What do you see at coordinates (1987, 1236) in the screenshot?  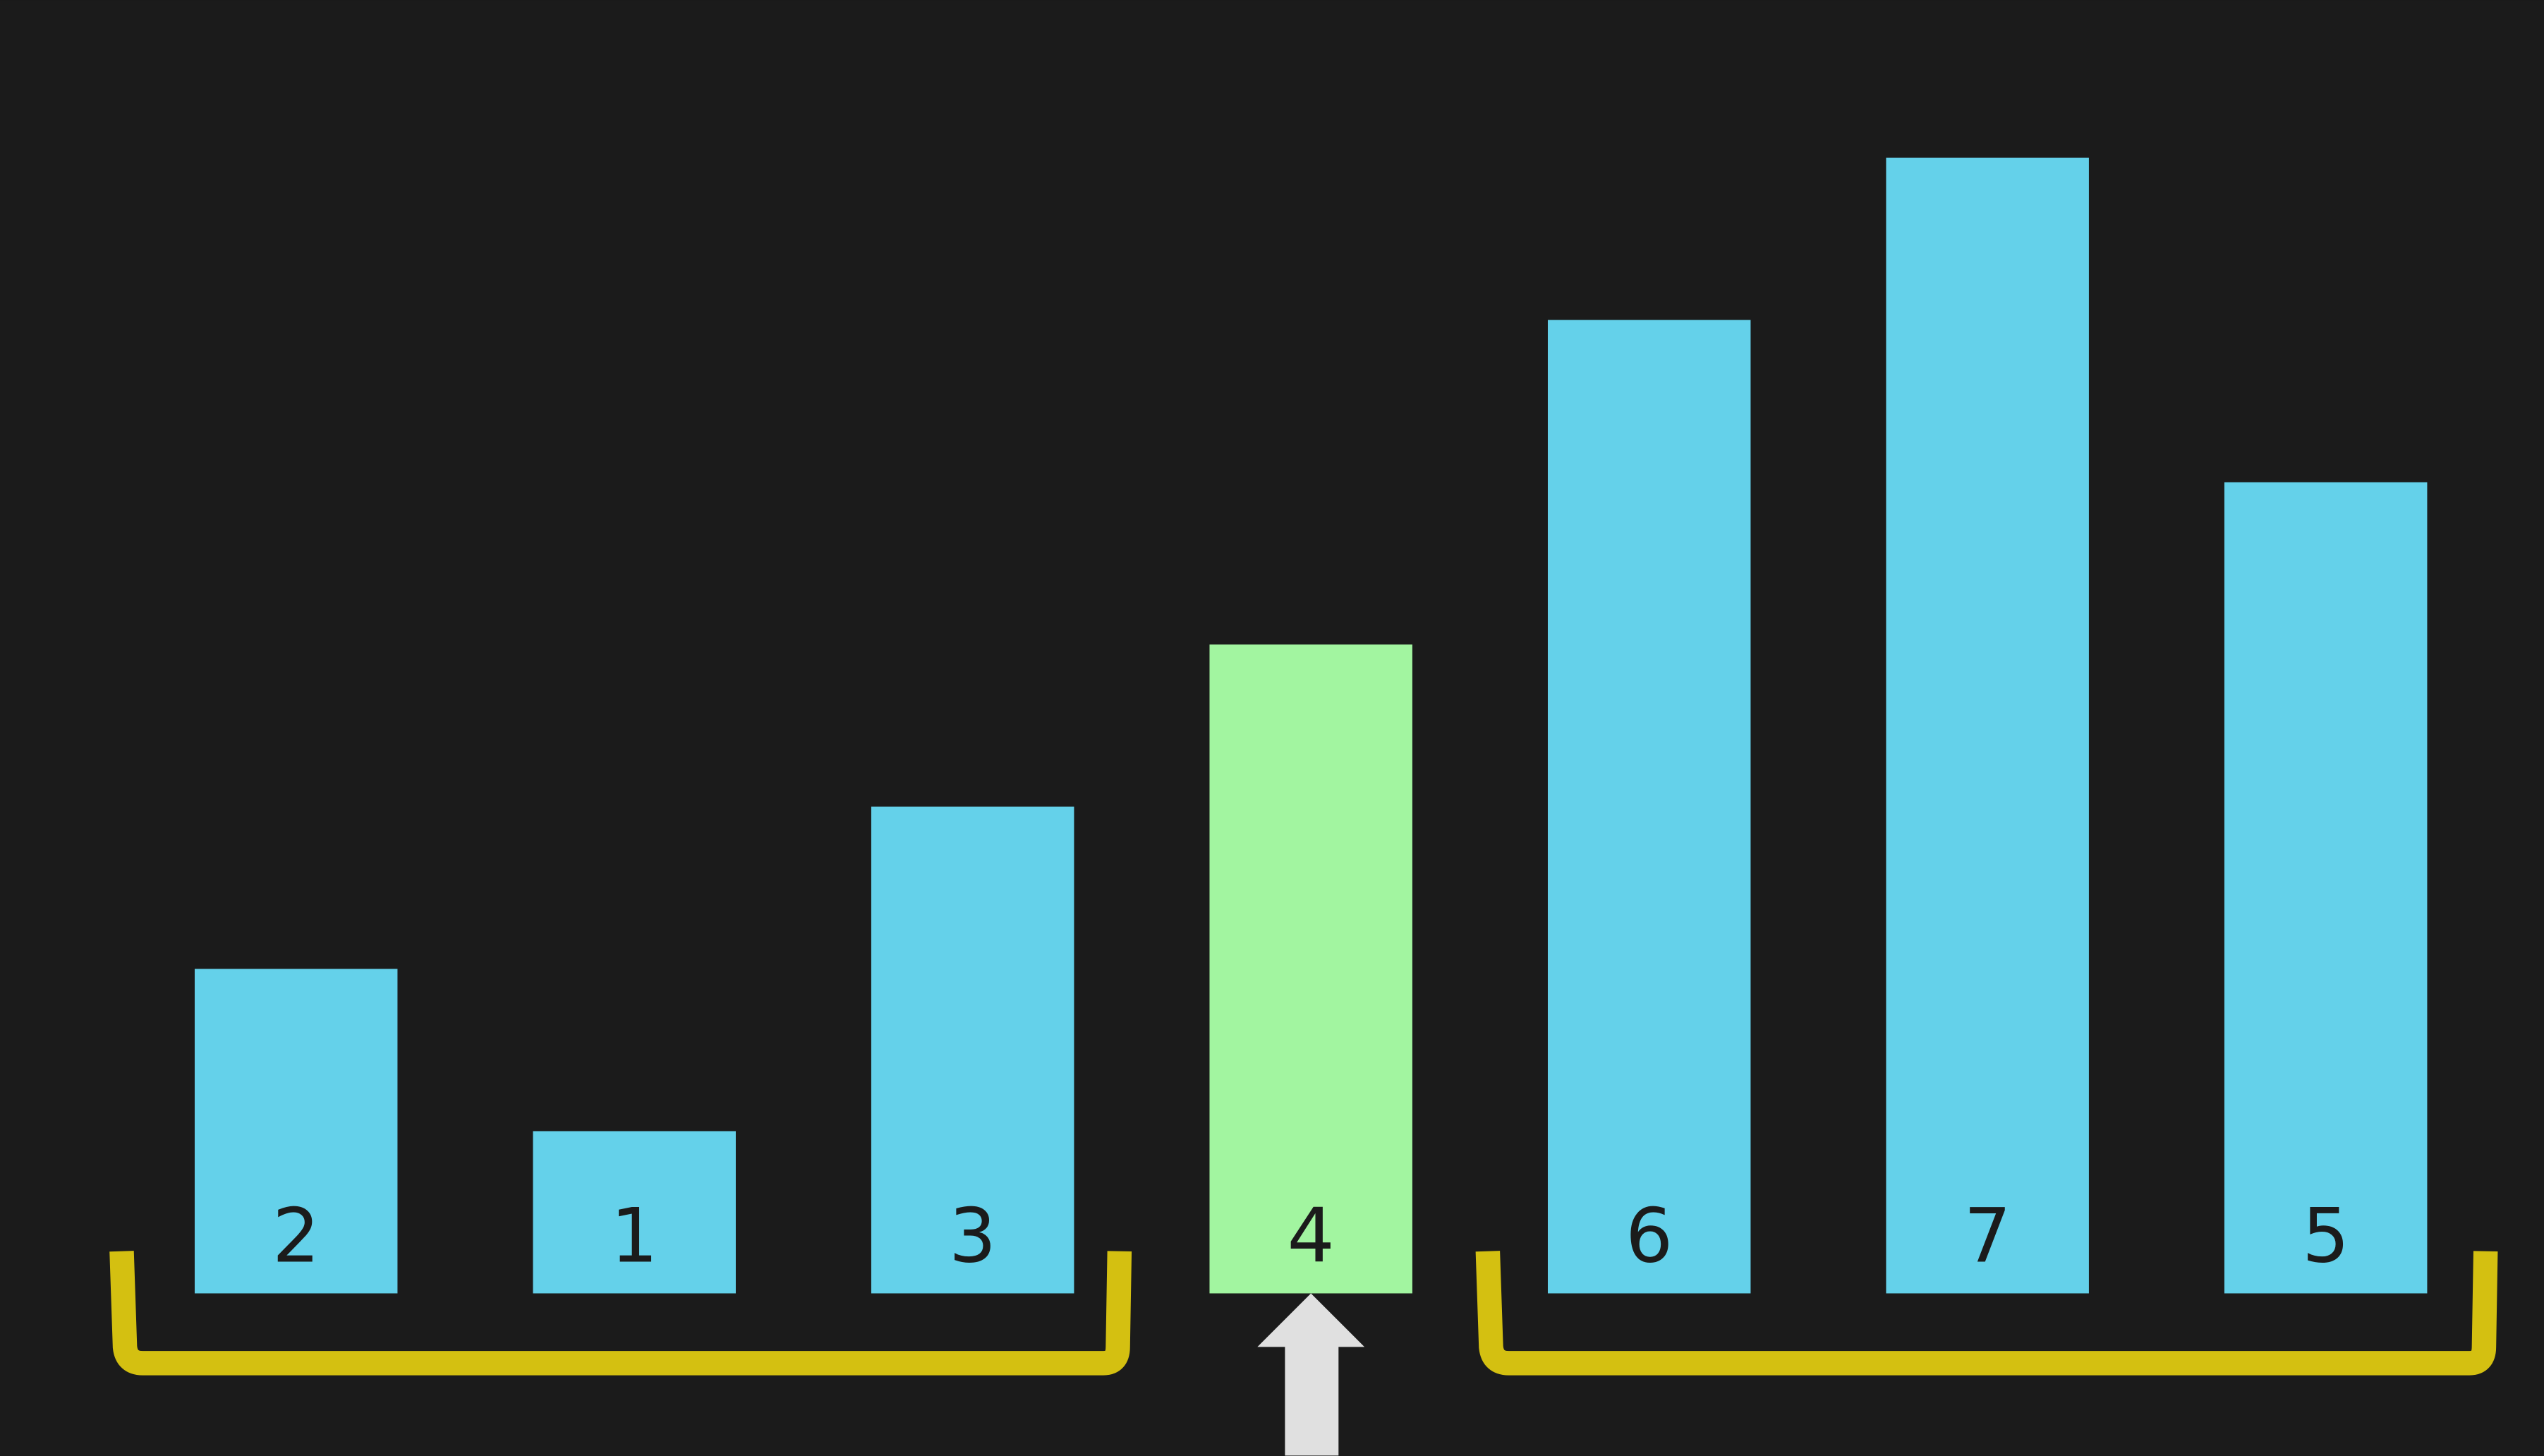 I see `bar-label: 7` at bounding box center [1987, 1236].